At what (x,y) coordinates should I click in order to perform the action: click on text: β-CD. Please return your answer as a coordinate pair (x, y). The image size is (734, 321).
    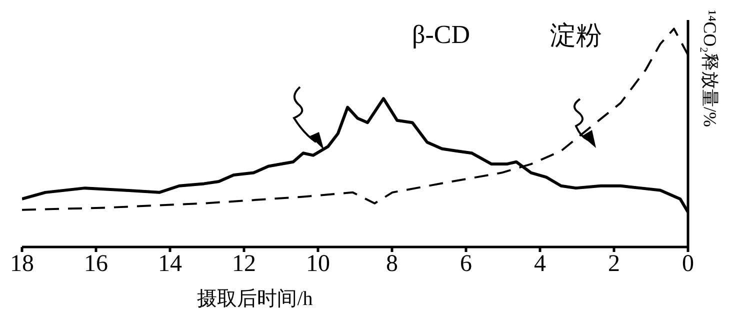
    Looking at the image, I should click on (441, 35).